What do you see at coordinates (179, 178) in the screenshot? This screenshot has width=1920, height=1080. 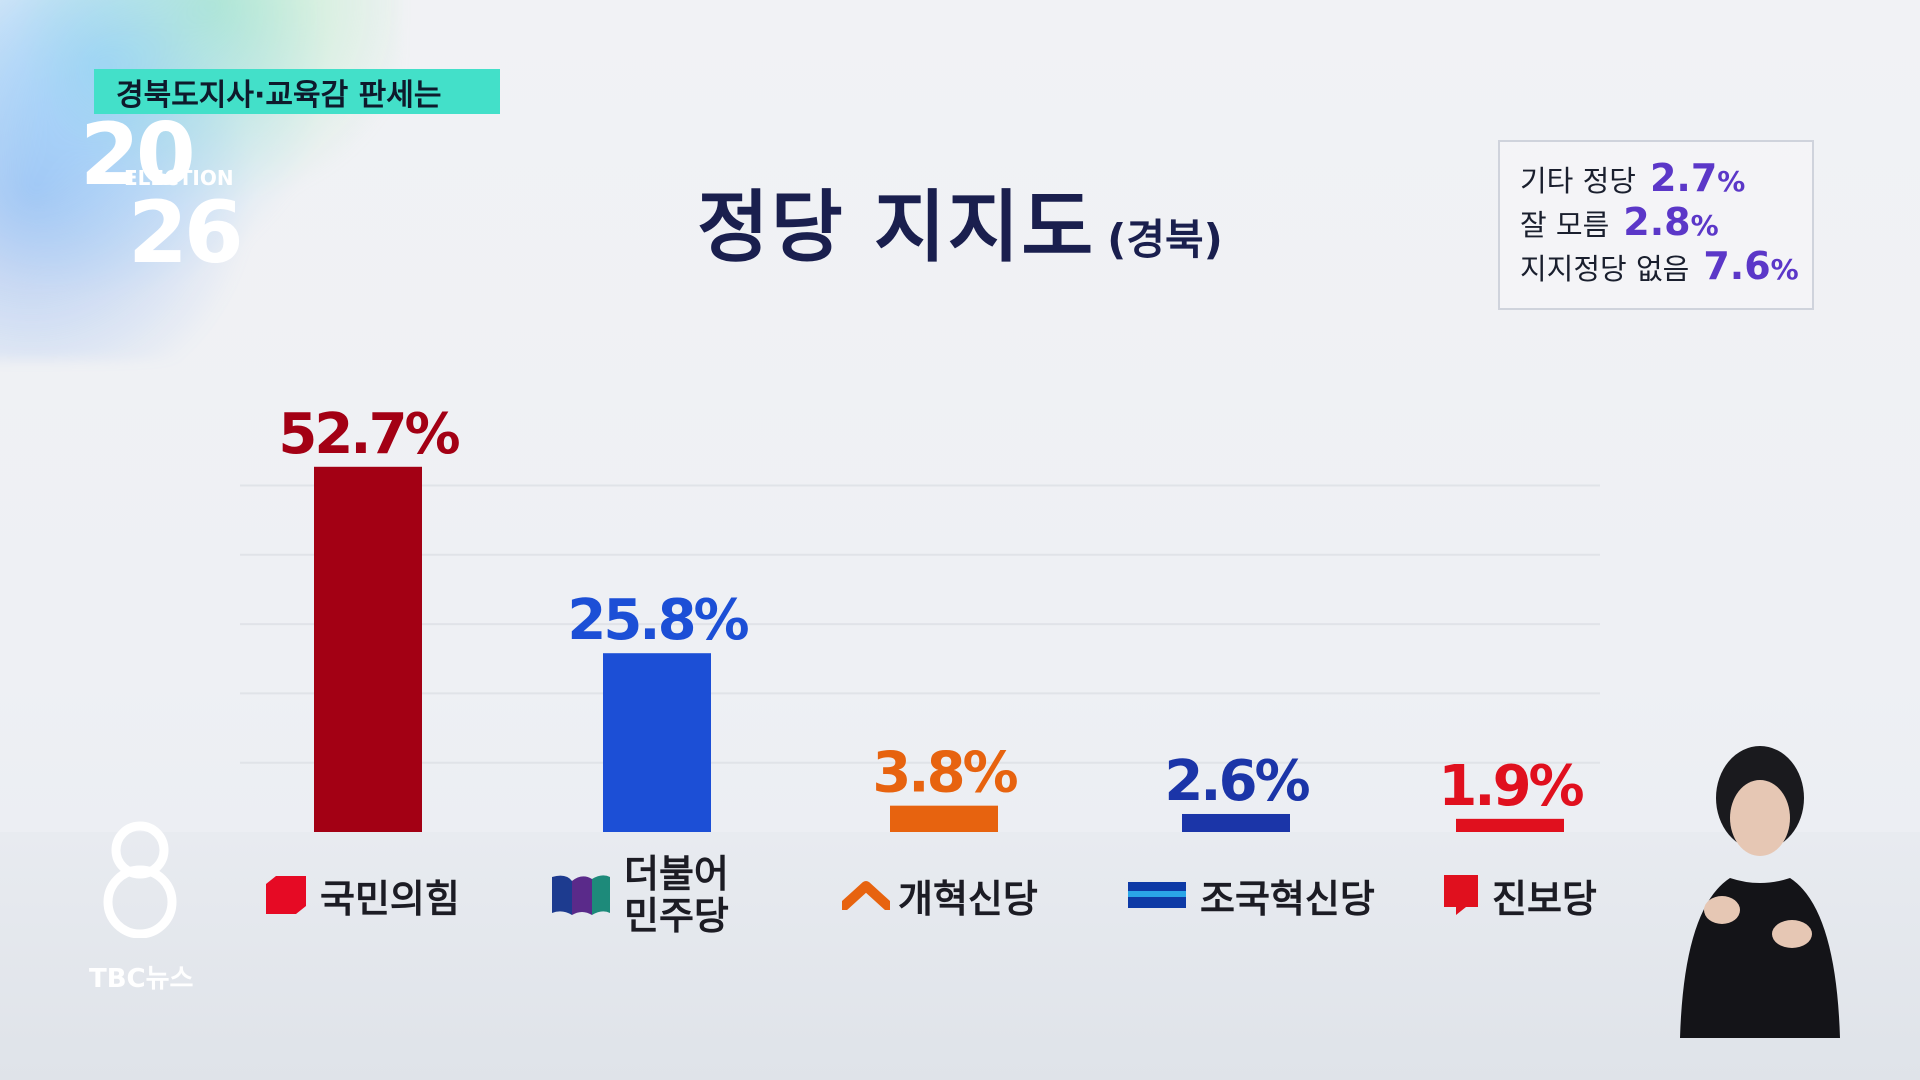 I see `logo-middle: ELECTION` at bounding box center [179, 178].